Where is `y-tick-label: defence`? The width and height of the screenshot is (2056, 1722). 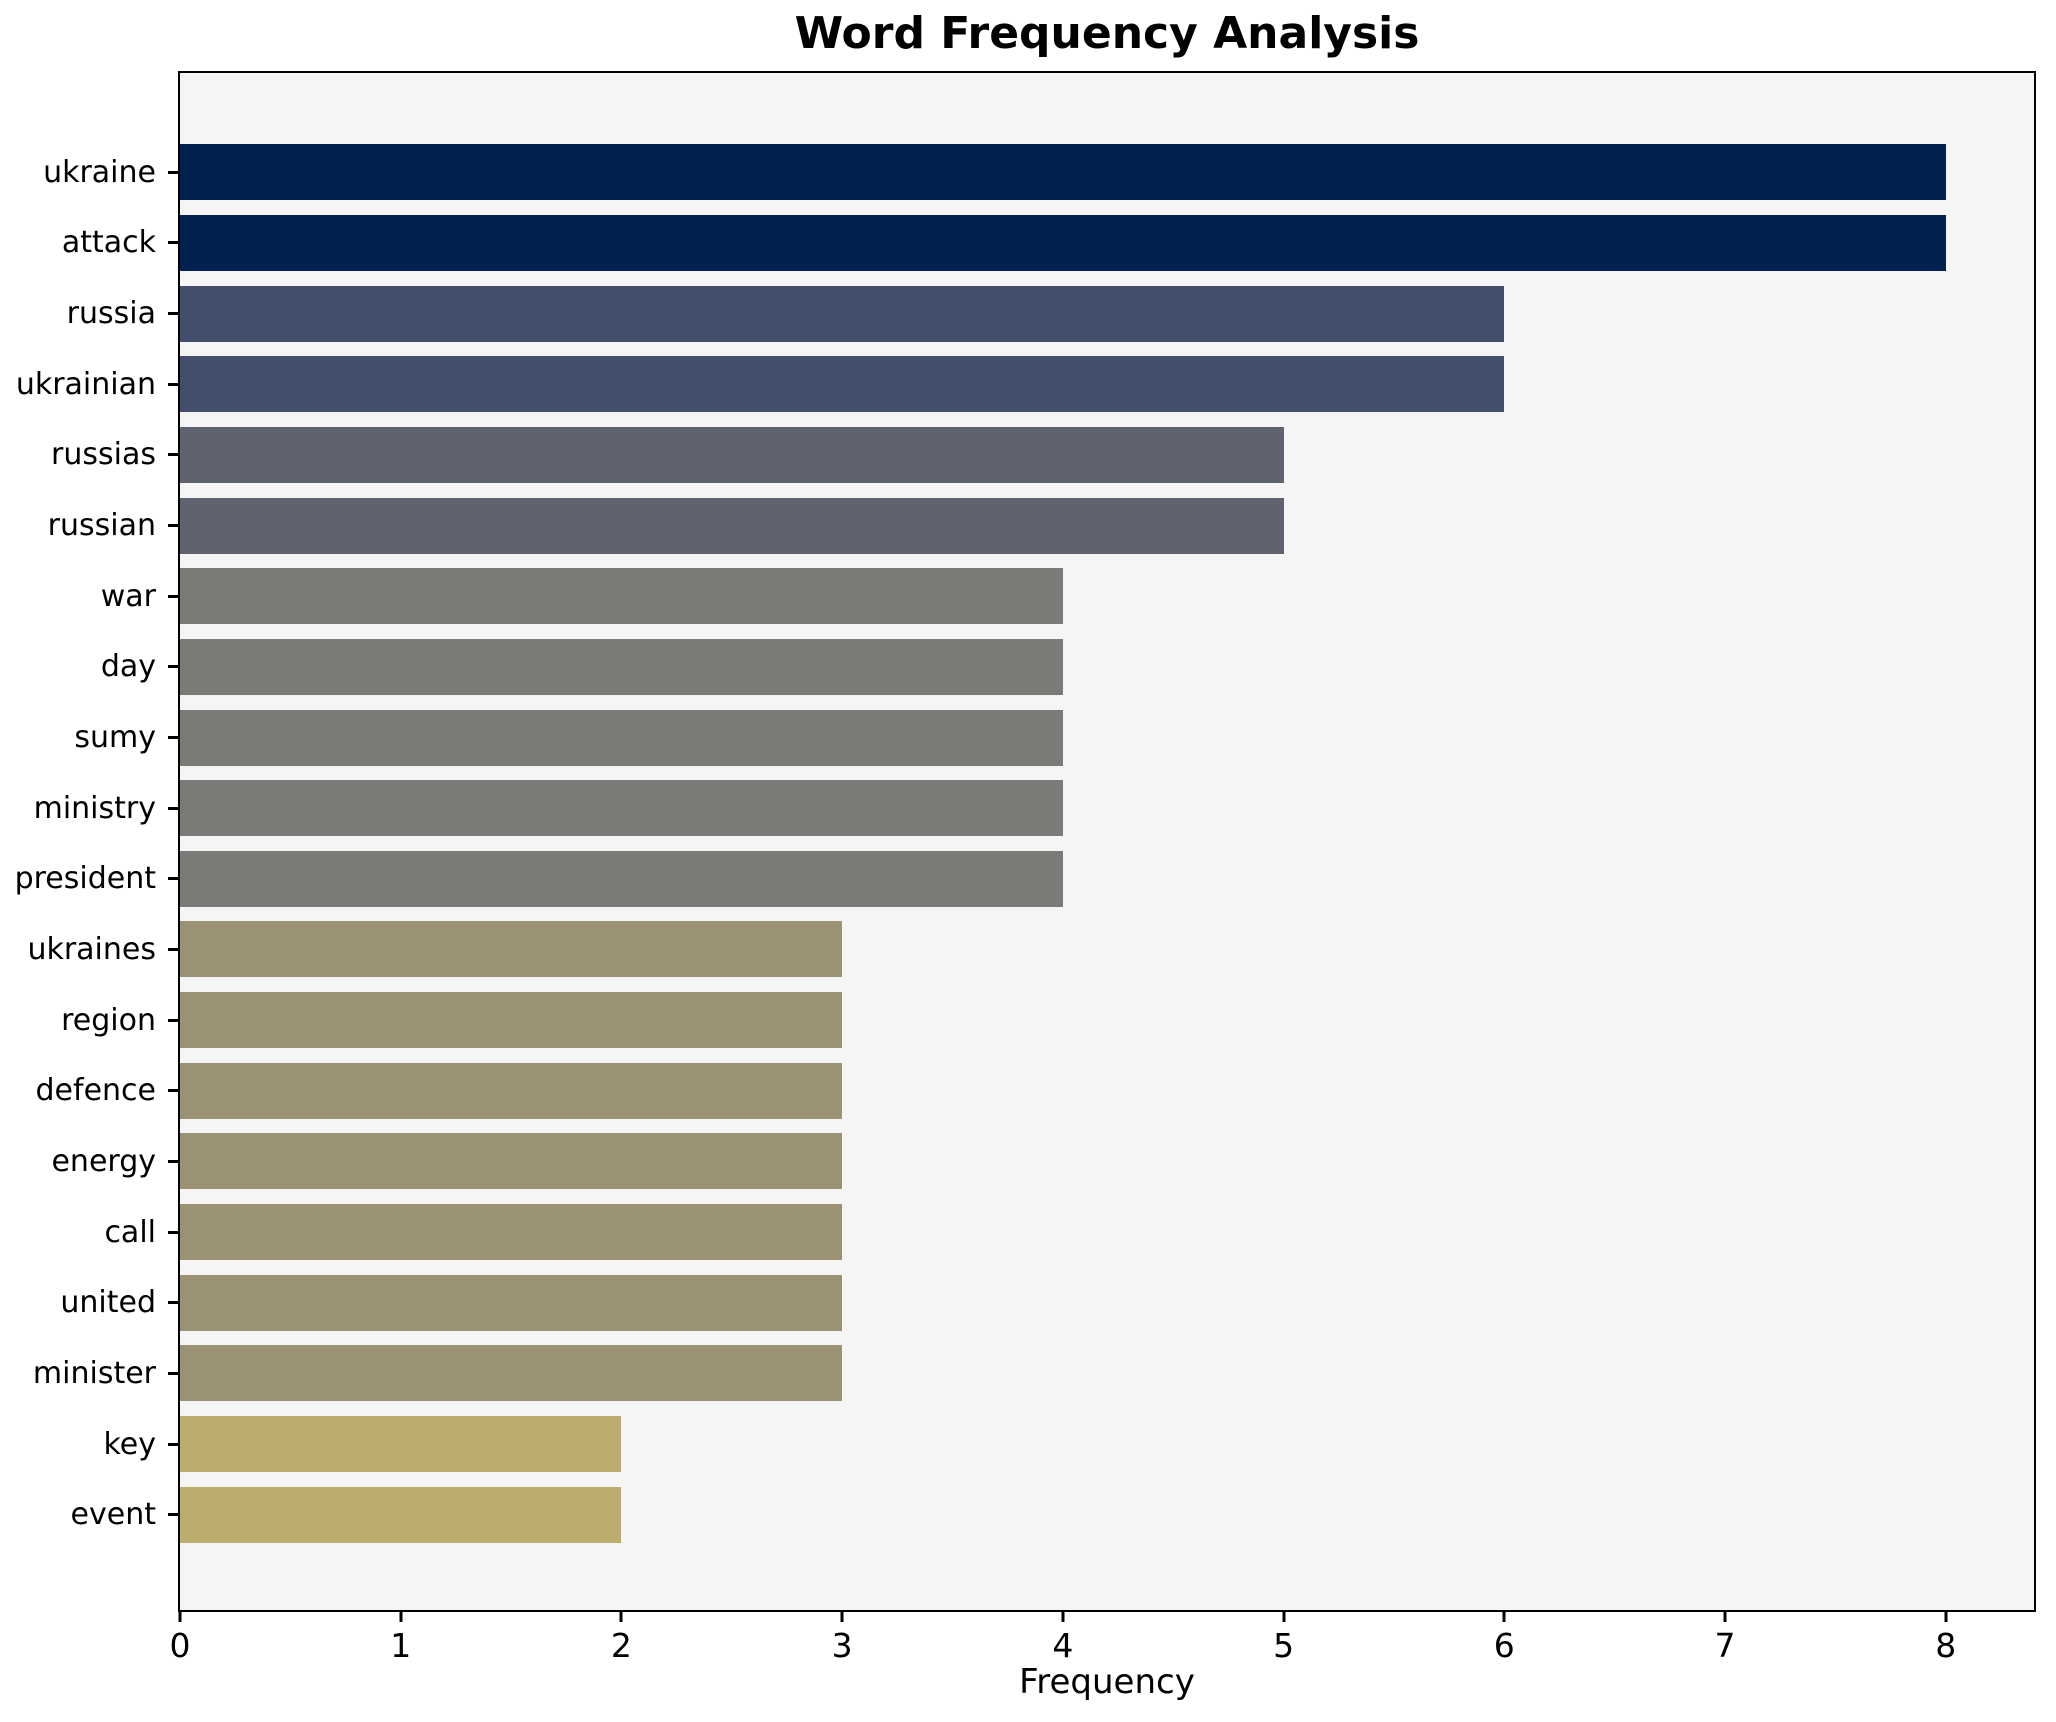
y-tick-label: defence is located at coordinates (95, 1091).